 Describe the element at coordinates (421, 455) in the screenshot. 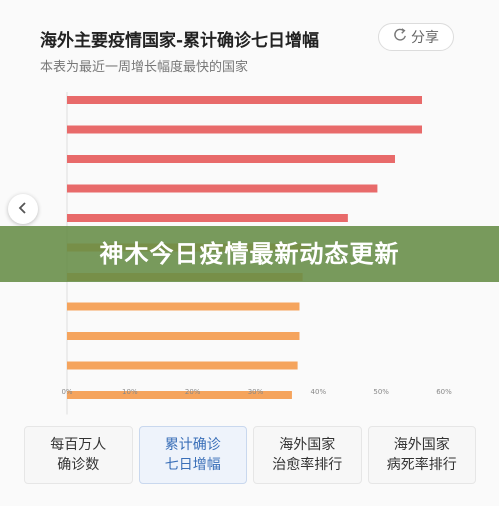

I see `tab-fatality-rate: 海外国家 病死率排行` at that location.